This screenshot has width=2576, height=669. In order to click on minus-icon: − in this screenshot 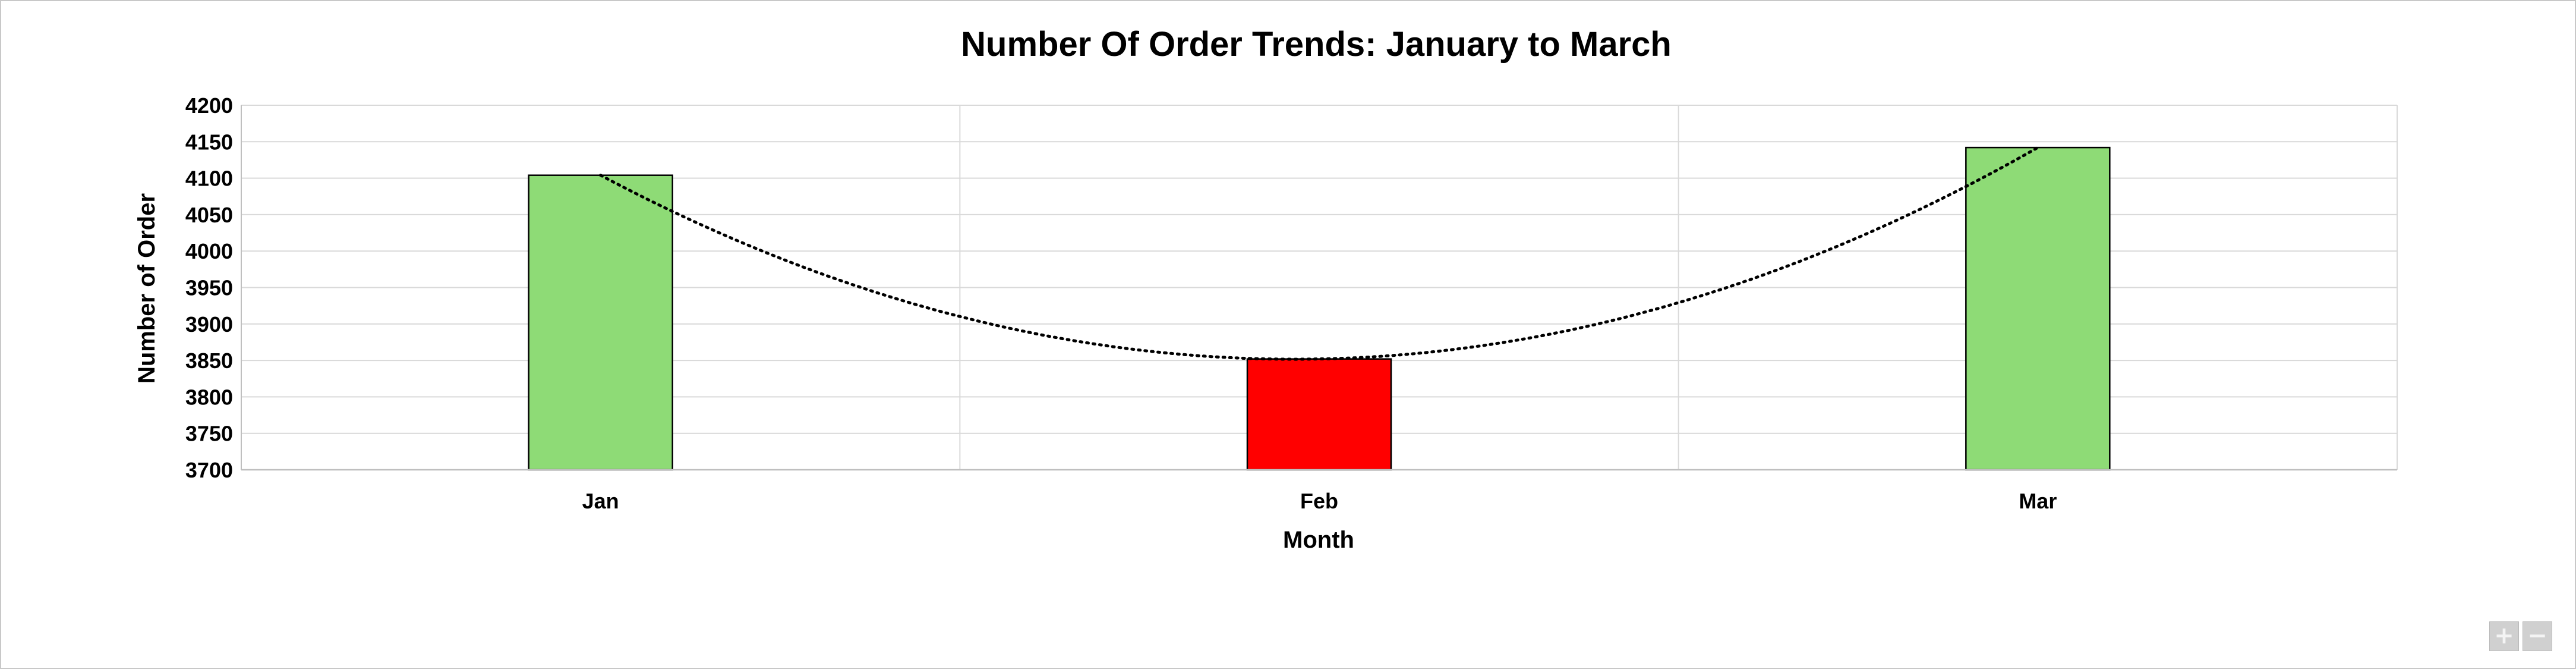, I will do `click(2537, 635)`.